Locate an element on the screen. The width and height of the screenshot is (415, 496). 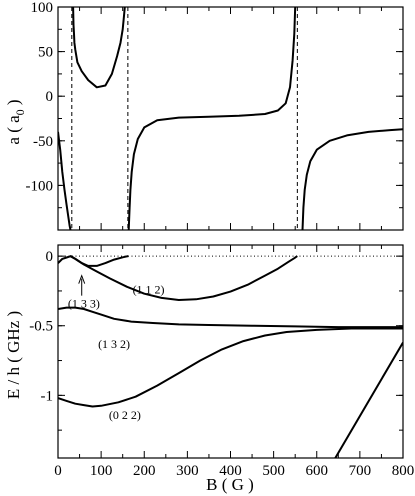
bottom-xtick-label-5: 500 is located at coordinates (273, 471).